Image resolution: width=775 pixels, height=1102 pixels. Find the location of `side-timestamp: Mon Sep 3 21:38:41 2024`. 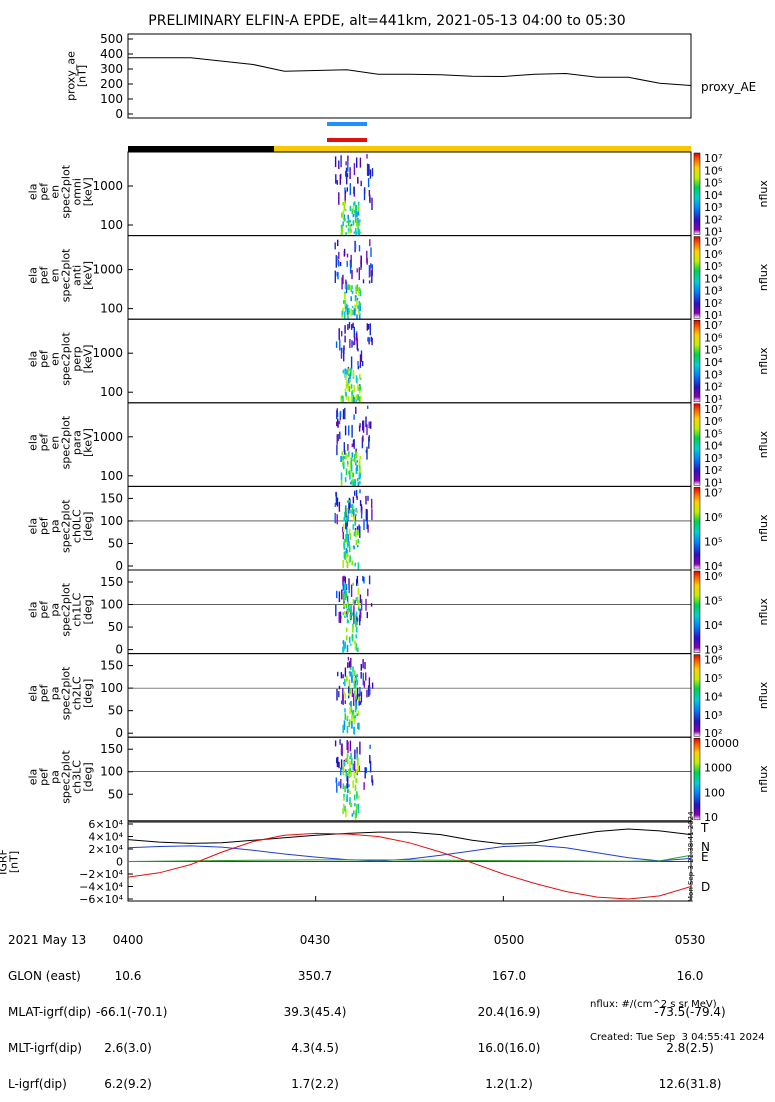

side-timestamp: Mon Sep 3 21:38:41 2024 is located at coordinates (691, 856).